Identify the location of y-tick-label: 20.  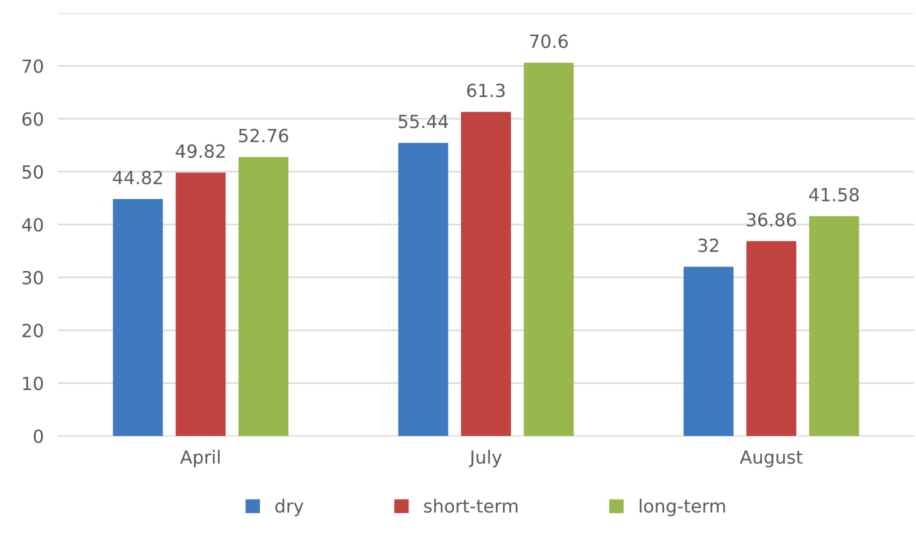
(32, 331).